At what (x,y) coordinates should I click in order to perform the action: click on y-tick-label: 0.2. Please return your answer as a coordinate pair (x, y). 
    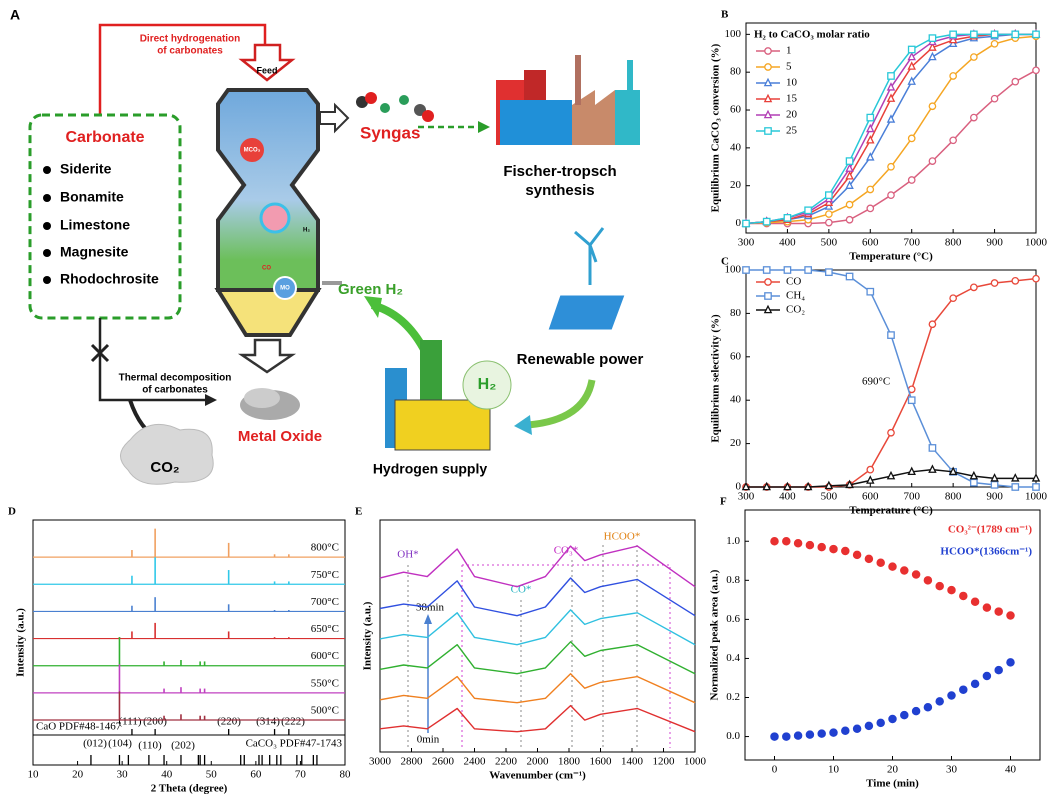
    Looking at the image, I should click on (733, 697).